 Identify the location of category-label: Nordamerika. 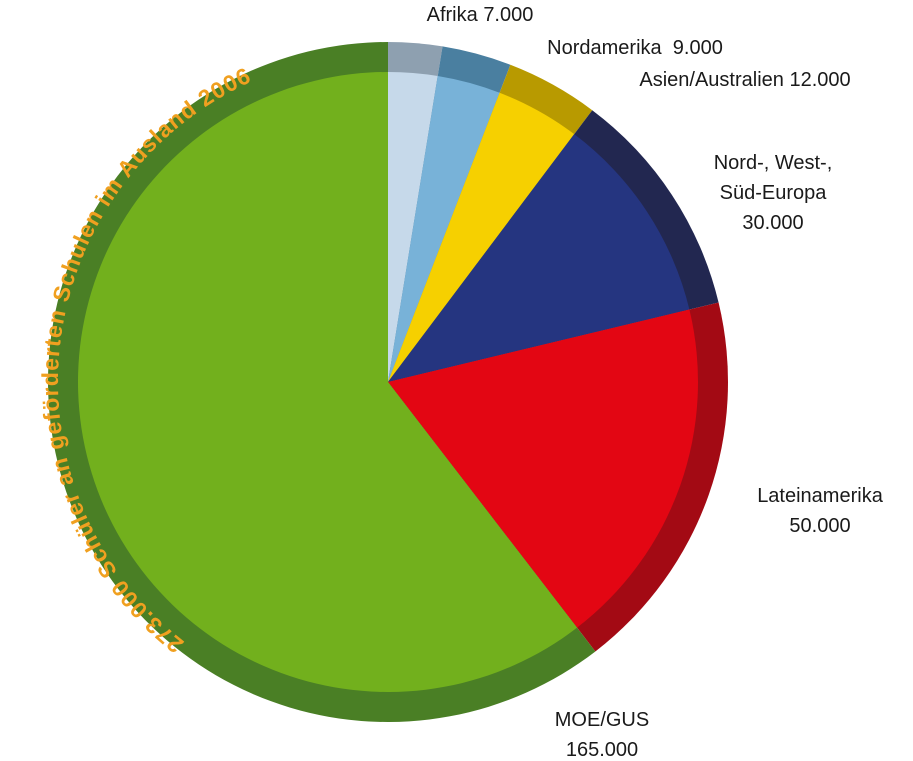
(604, 48).